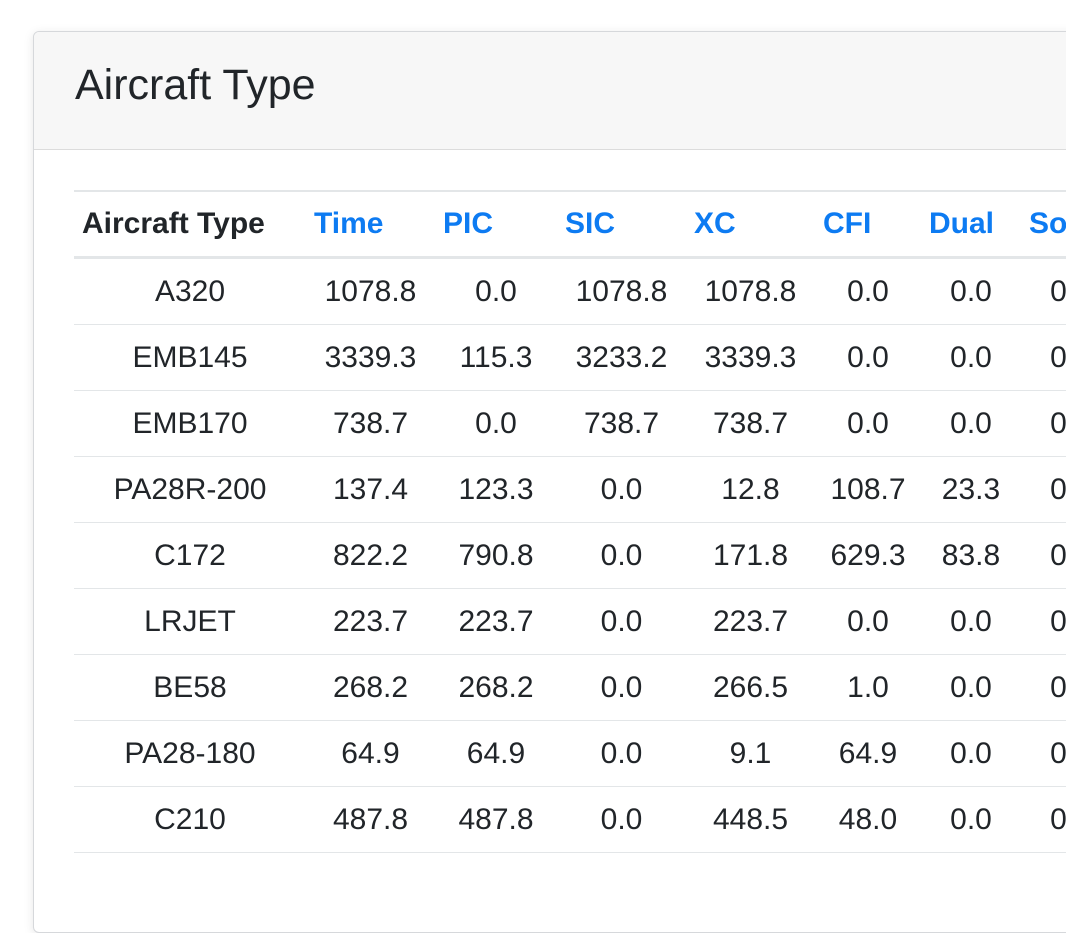 This screenshot has height=933, width=1066. I want to click on cell-cfi: 1.0, so click(868, 687).